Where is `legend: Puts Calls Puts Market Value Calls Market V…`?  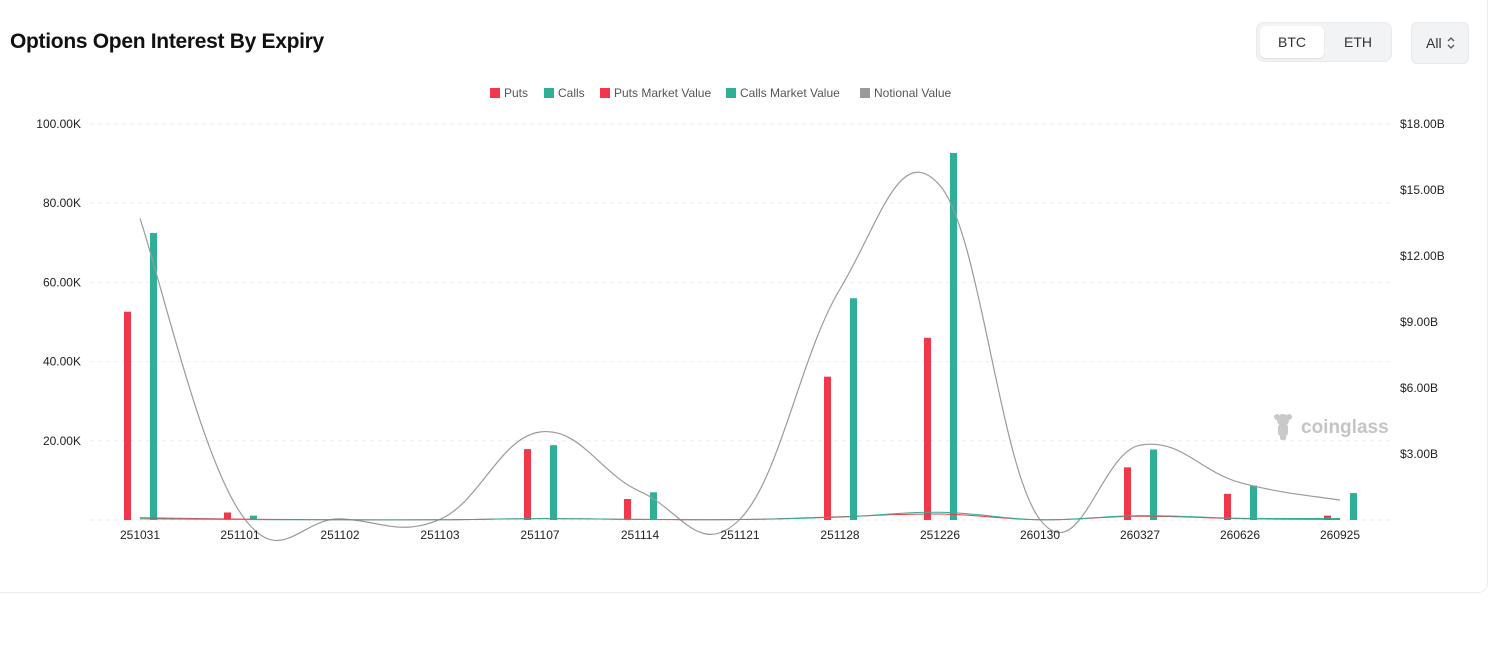 legend: Puts Calls Puts Market Value Calls Market V… is located at coordinates (720, 93).